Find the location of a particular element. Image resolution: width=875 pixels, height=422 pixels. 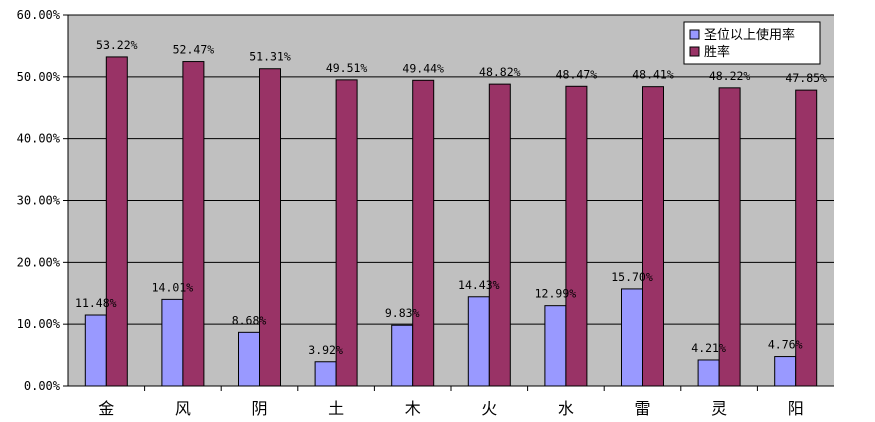

x-category-label: 水 is located at coordinates (566, 408).